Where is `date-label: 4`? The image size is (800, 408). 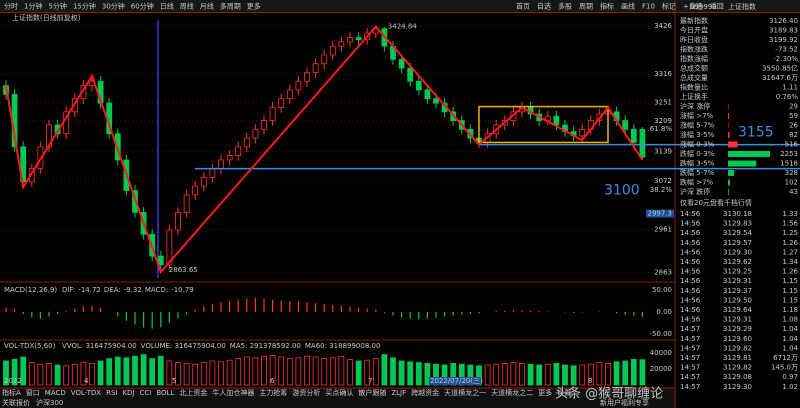
date-label: 4 is located at coordinates (86, 381).